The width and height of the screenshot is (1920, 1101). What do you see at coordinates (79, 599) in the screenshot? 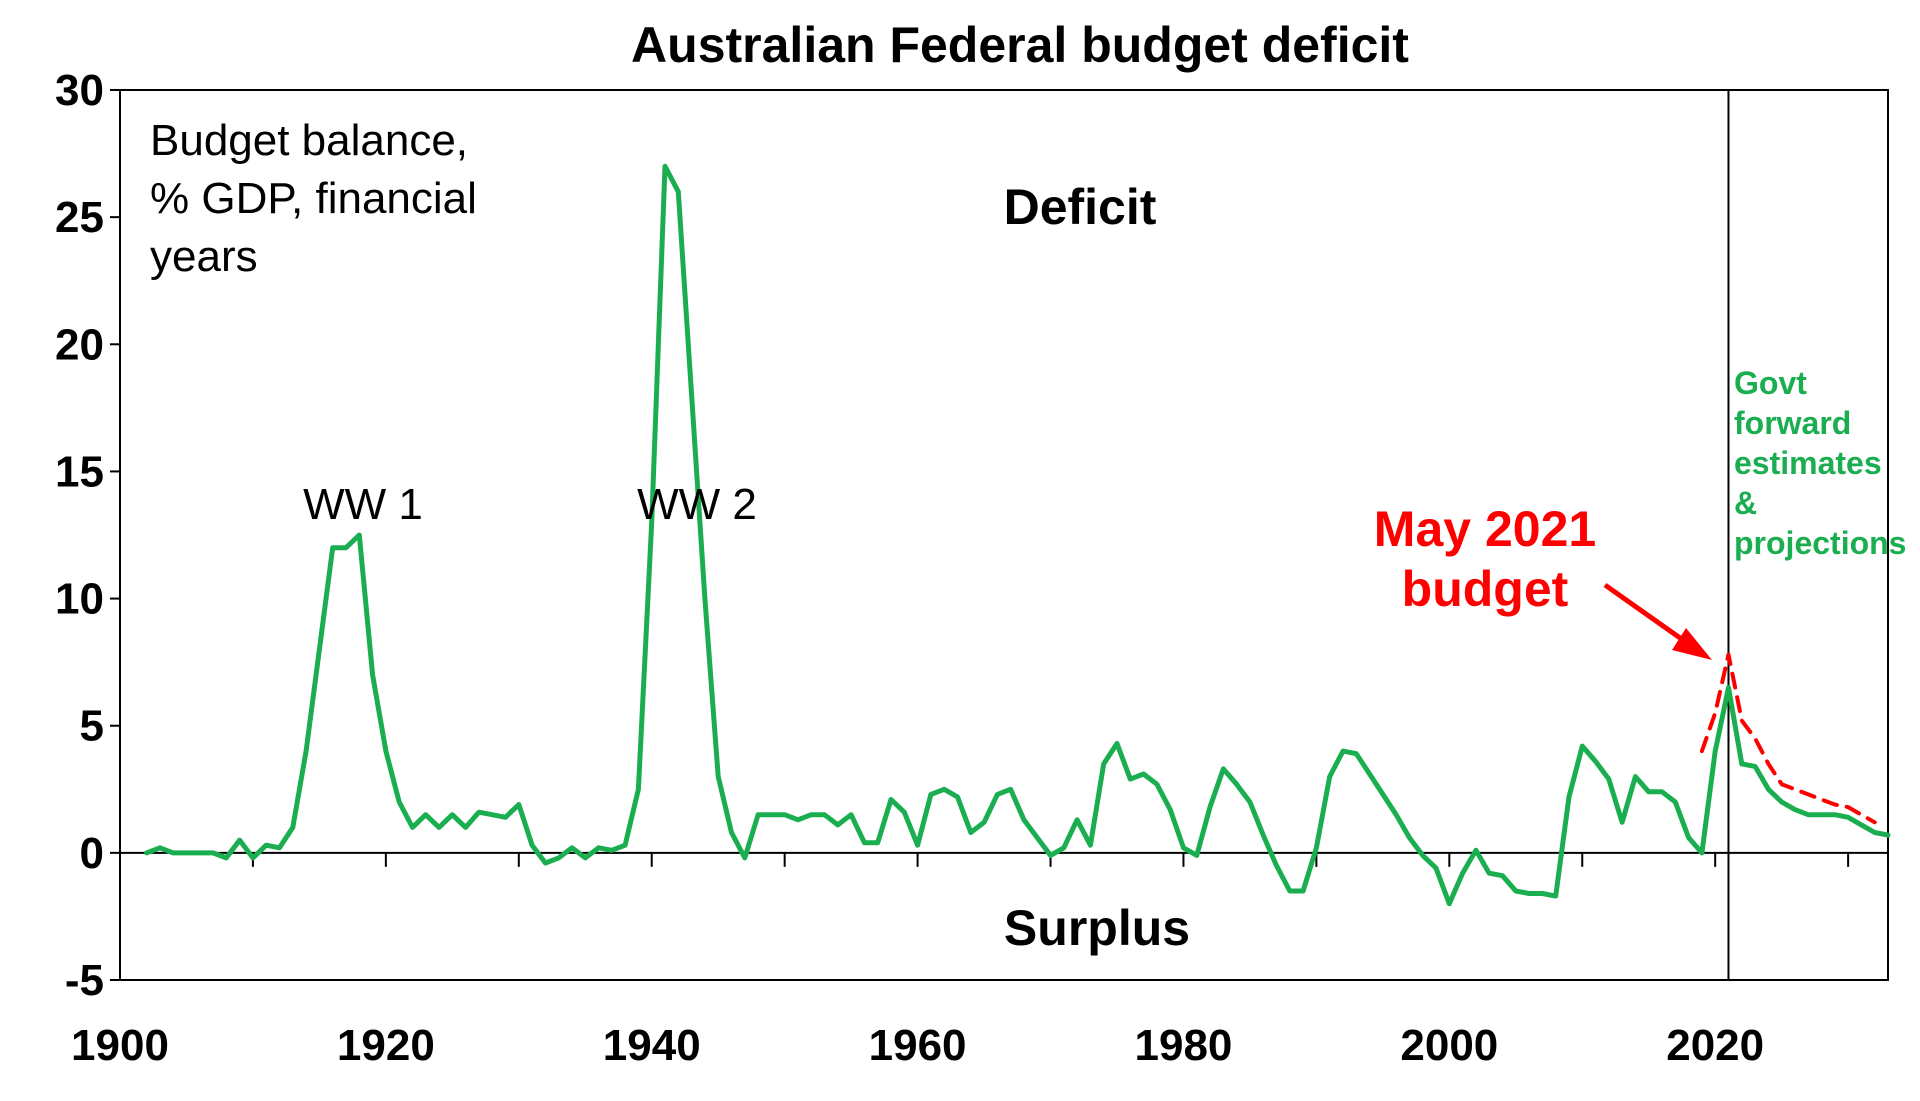
I see `y-tick-label: 10` at bounding box center [79, 599].